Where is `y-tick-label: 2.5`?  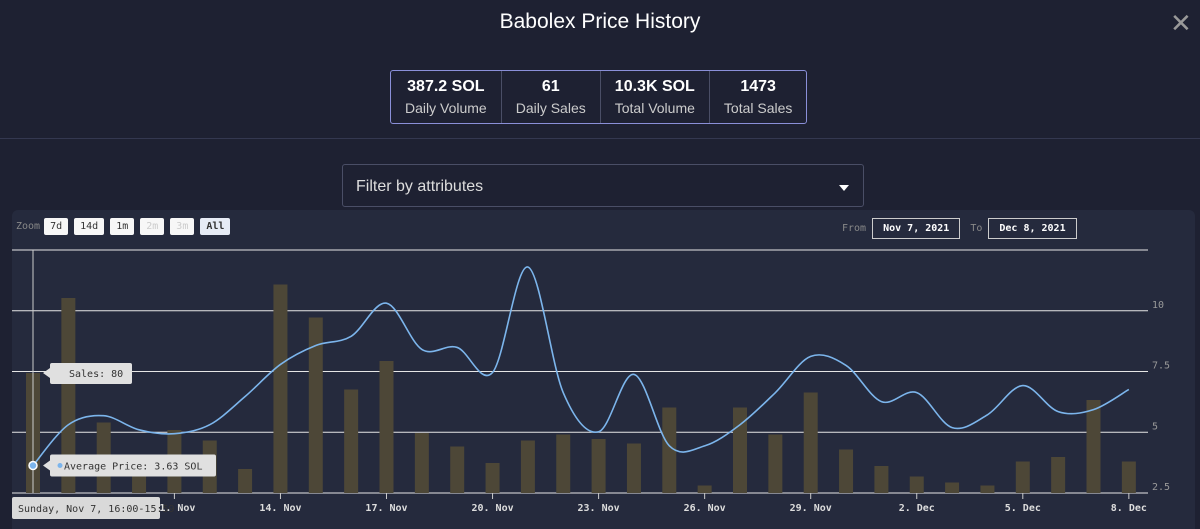
y-tick-label: 2.5 is located at coordinates (1161, 487).